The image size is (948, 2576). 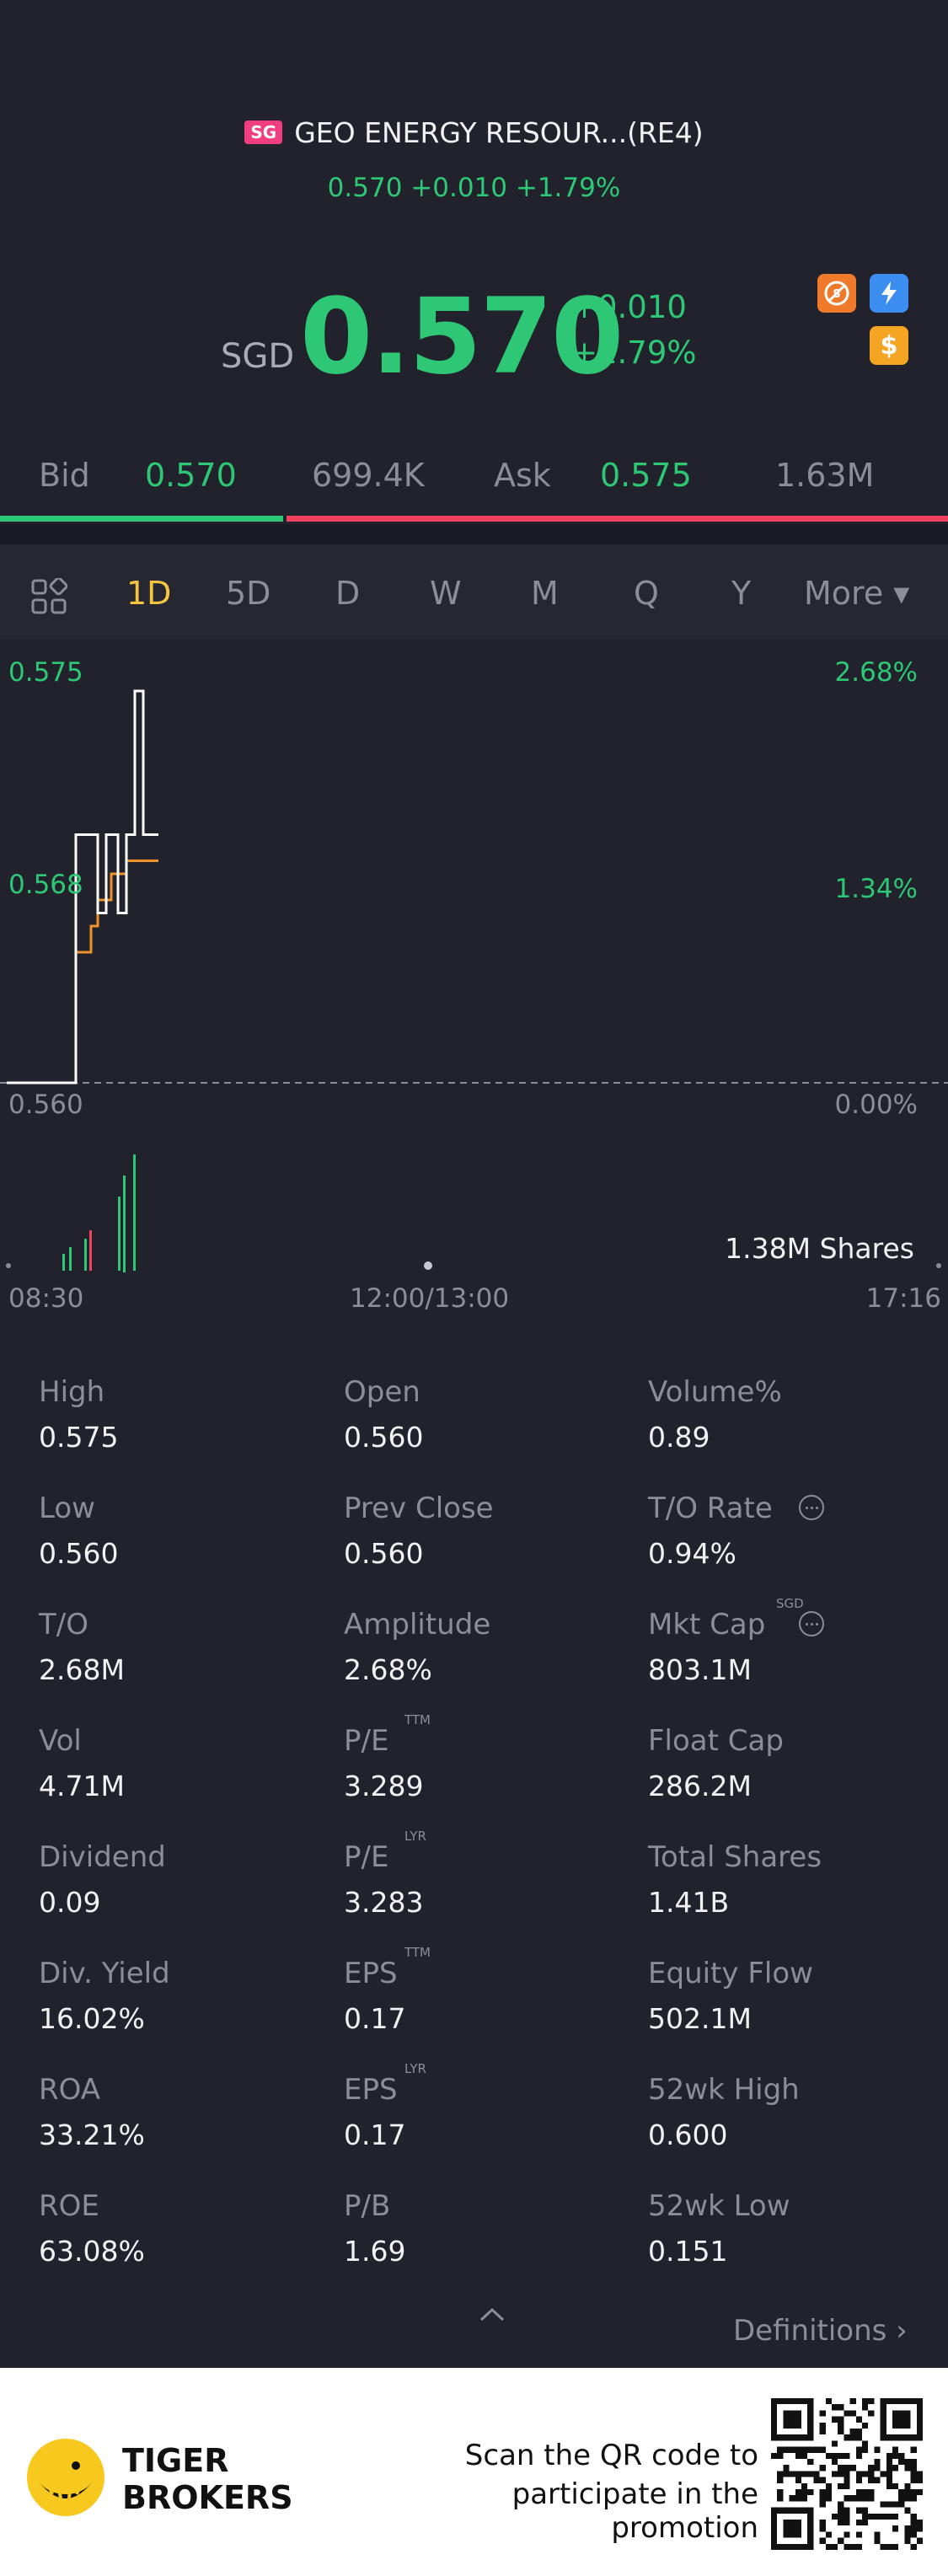 What do you see at coordinates (348, 593) in the screenshot?
I see `tab-d: D` at bounding box center [348, 593].